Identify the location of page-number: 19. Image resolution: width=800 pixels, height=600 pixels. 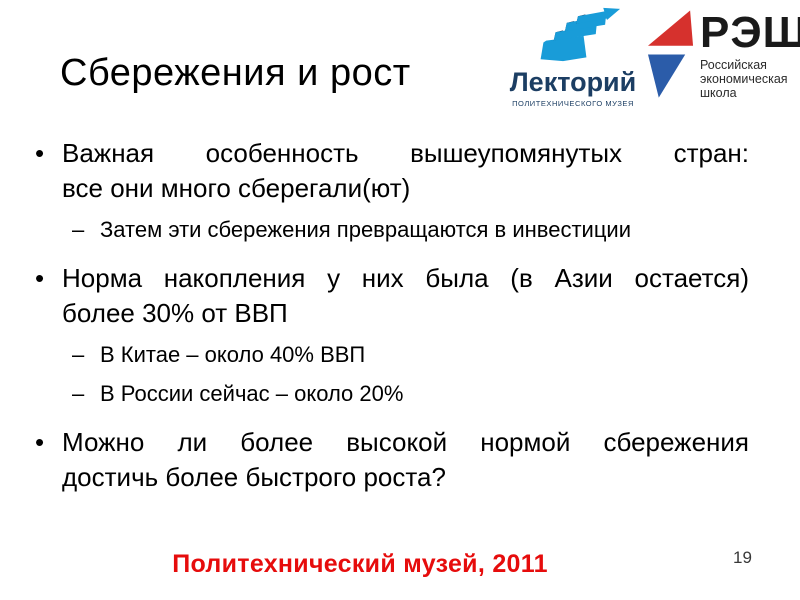
(742, 557).